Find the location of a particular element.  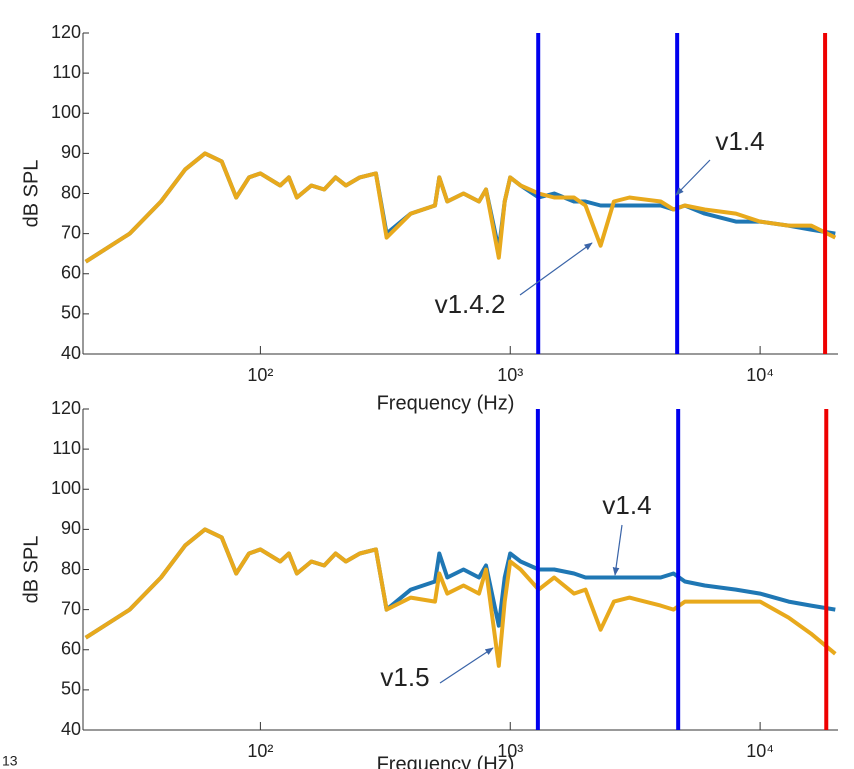

annotation: v1.4.2 is located at coordinates (470, 304).